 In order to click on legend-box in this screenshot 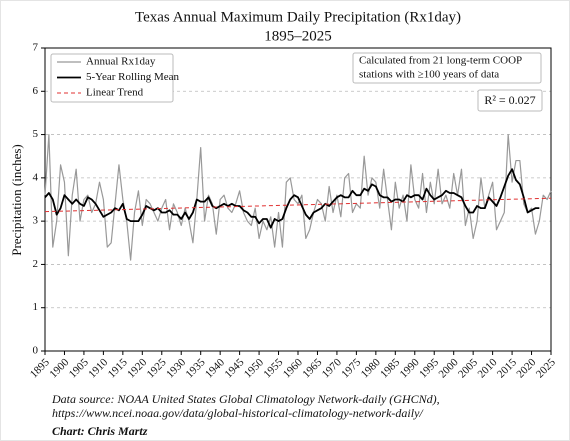, I will do `click(112, 78)`.